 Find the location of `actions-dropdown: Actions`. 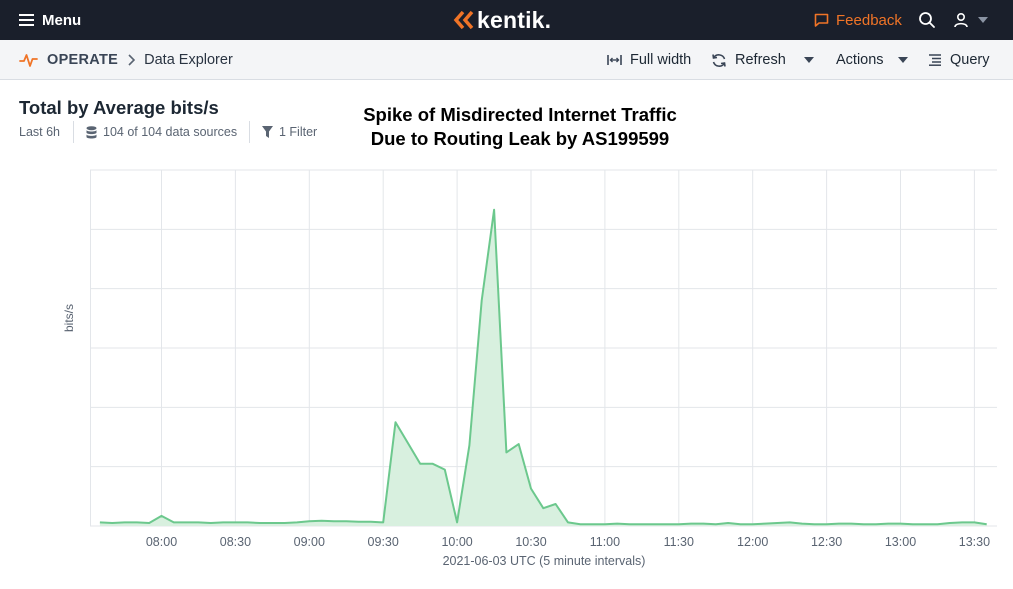

actions-dropdown: Actions is located at coordinates (872, 60).